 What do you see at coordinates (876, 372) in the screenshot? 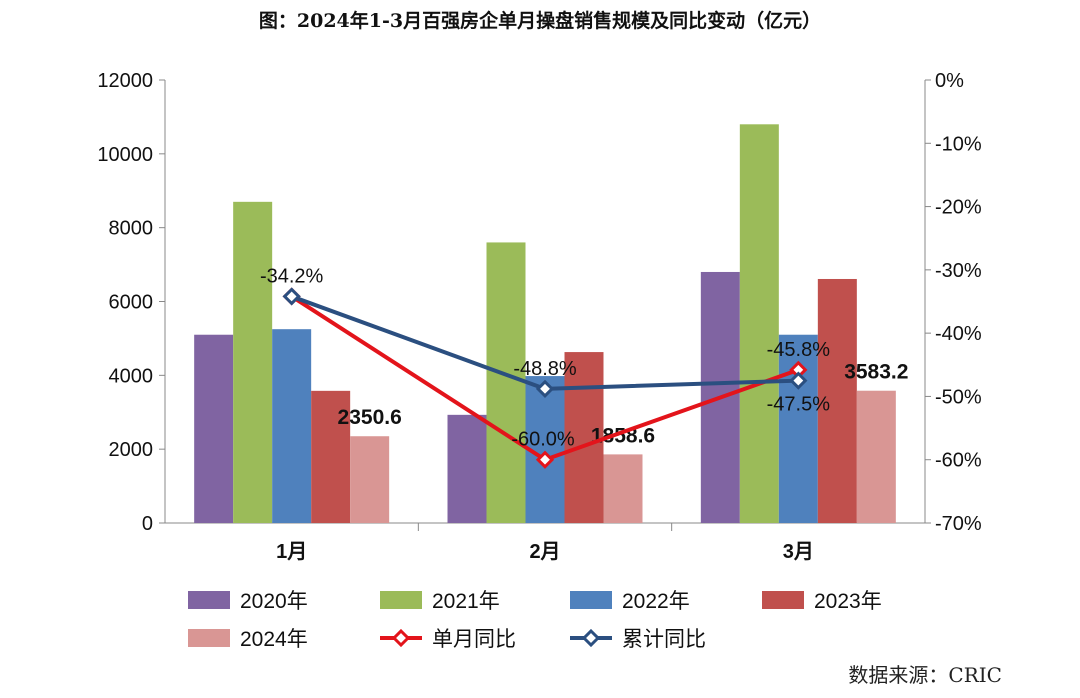
I see `bar-data-label: 3583.2` at bounding box center [876, 372].